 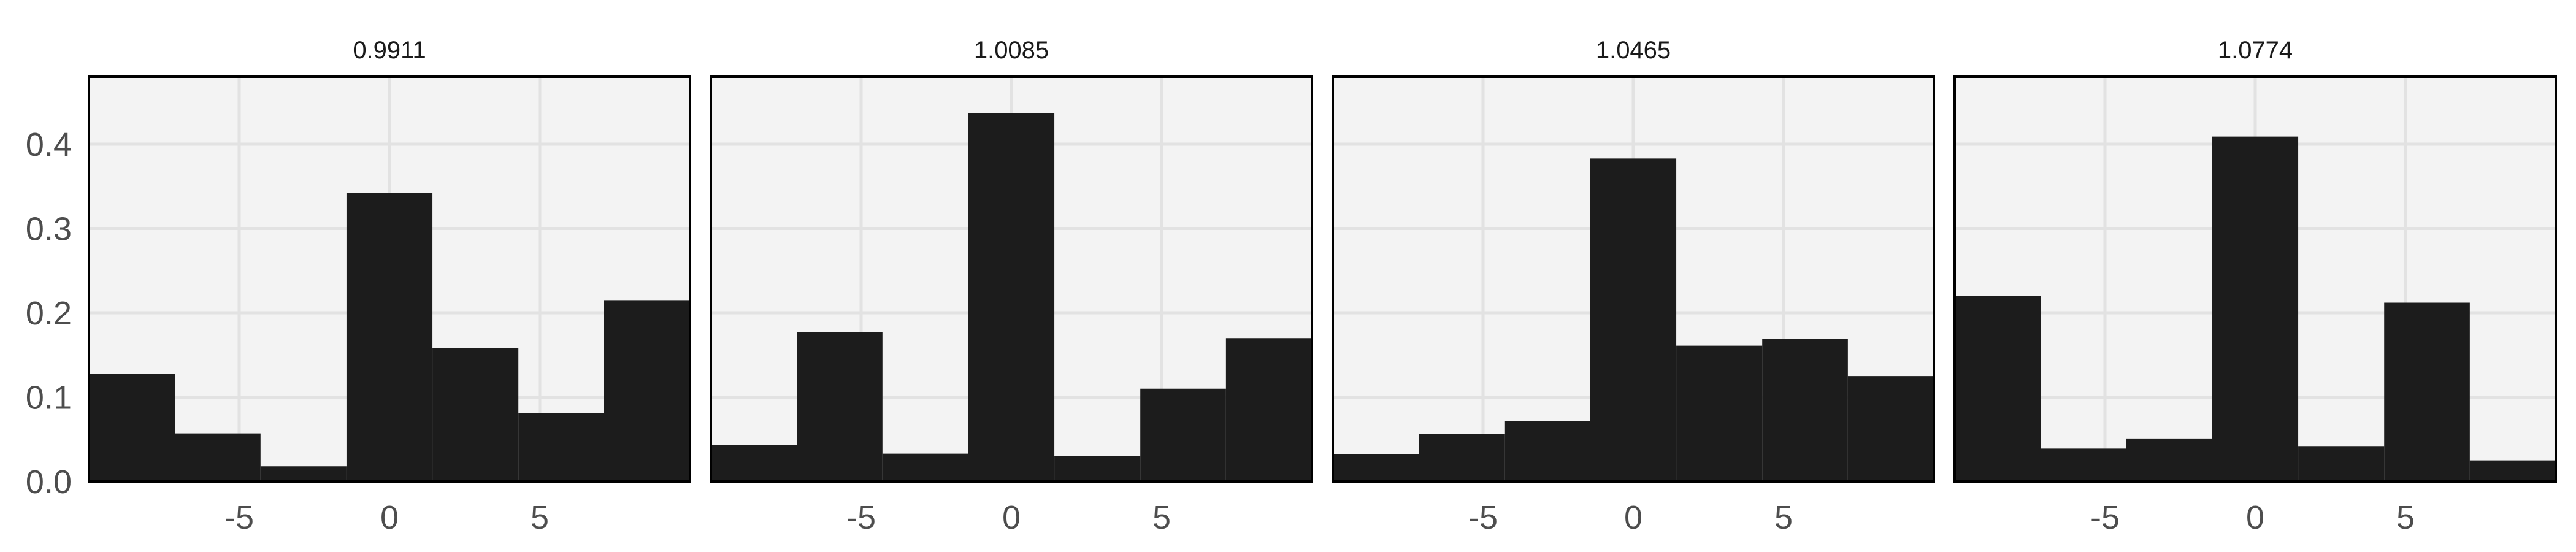 I want to click on y-tick-label: 0.1, so click(x=49, y=398).